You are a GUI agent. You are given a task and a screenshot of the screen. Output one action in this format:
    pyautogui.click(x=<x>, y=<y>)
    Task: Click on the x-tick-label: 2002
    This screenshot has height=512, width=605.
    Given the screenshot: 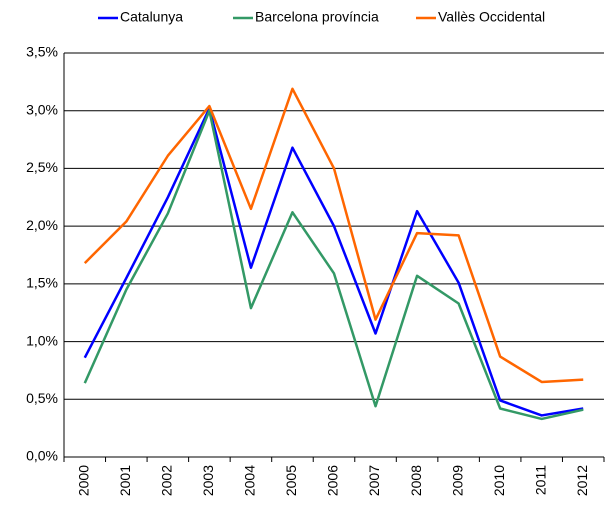 What is the action you would take?
    pyautogui.click(x=167, y=480)
    